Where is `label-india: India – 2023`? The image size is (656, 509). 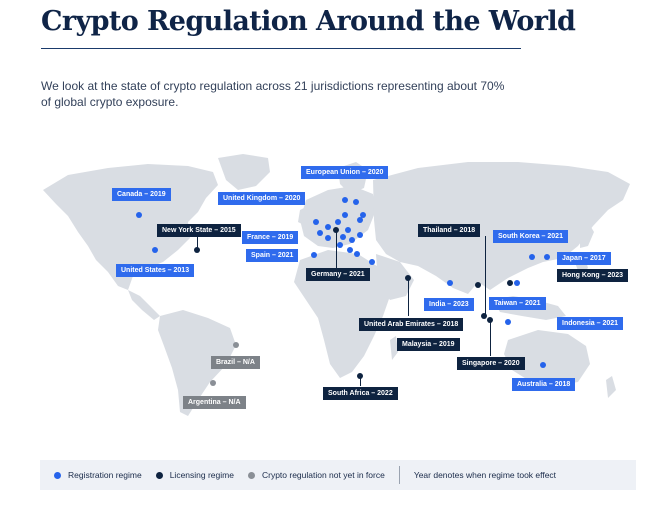 label-india: India – 2023 is located at coordinates (449, 304).